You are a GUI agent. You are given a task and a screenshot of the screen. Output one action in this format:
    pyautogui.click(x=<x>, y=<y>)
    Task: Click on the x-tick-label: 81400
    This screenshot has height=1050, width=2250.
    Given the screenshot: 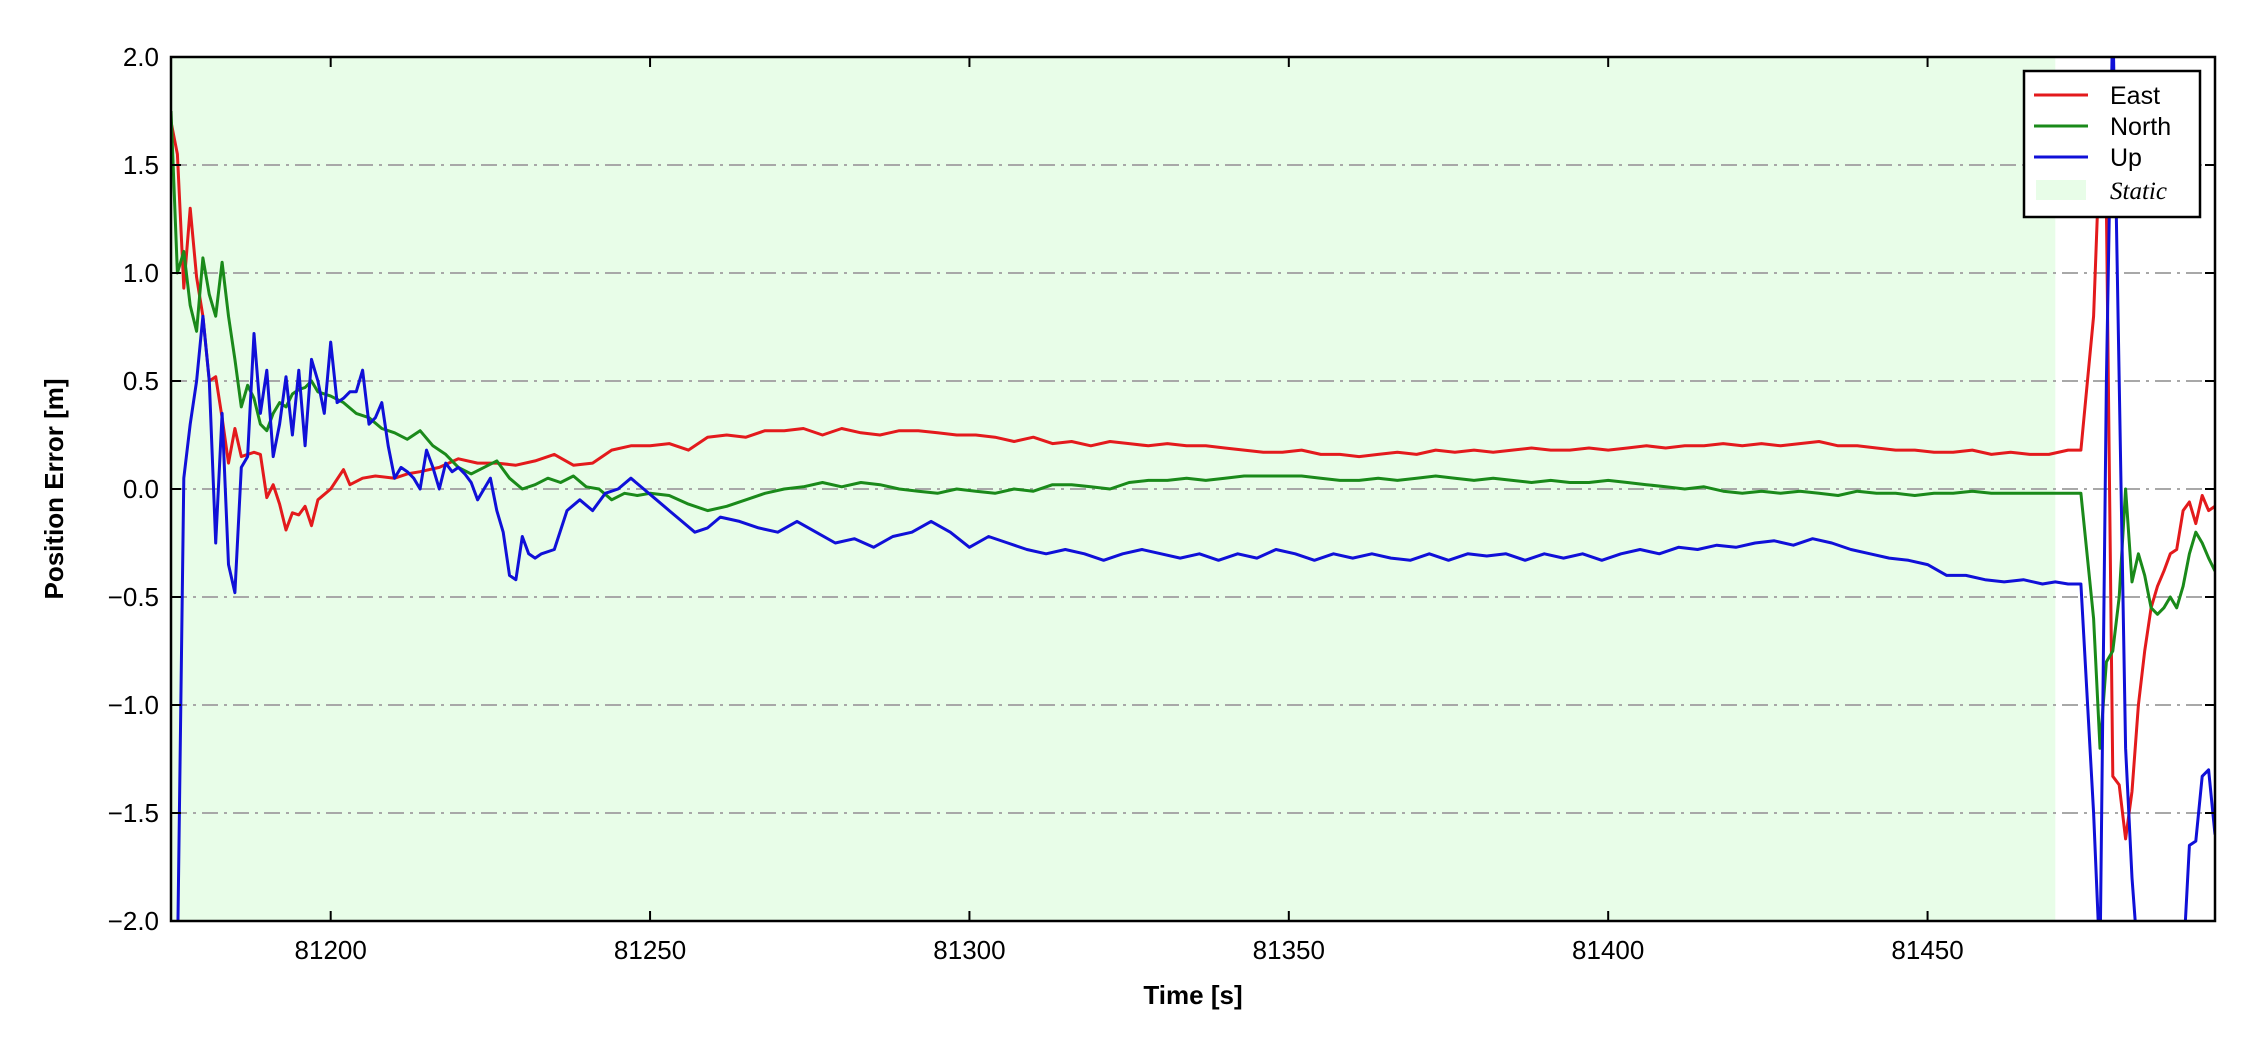 What is the action you would take?
    pyautogui.click(x=1608, y=950)
    